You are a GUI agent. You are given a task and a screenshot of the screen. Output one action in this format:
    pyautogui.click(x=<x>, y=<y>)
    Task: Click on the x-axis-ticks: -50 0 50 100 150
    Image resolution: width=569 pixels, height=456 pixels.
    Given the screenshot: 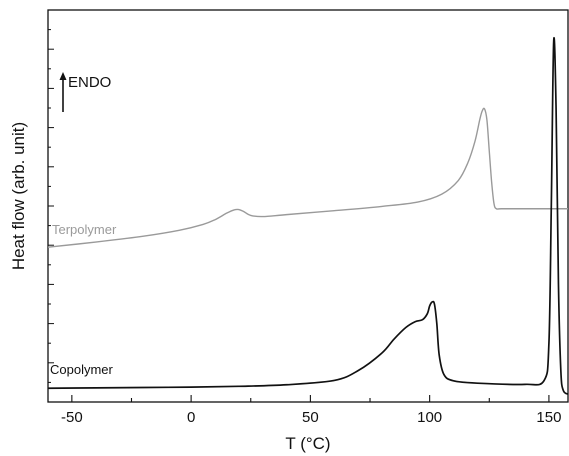 What is the action you would take?
    pyautogui.click(x=311, y=410)
    